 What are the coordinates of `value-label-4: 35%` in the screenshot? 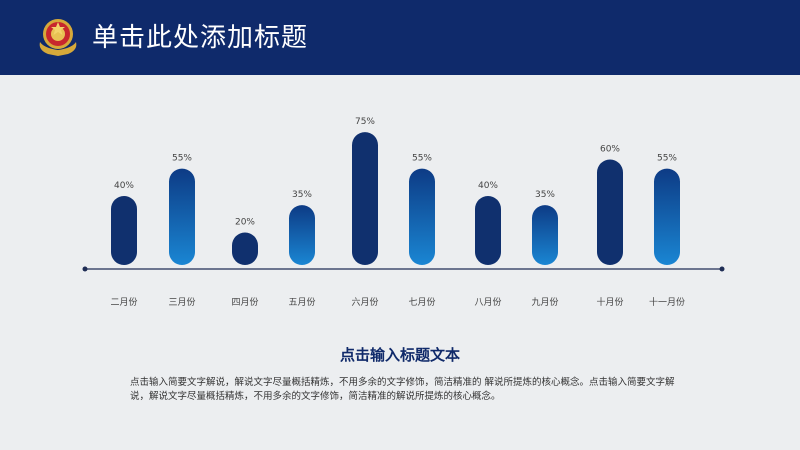 It's located at (302, 195).